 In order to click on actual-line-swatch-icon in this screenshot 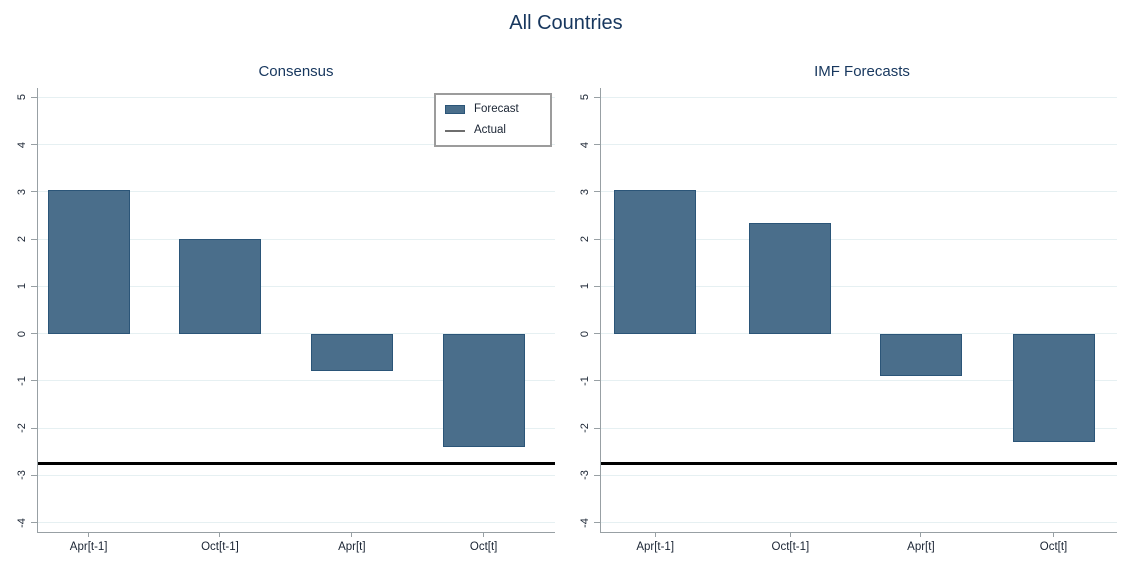, I will do `click(455, 130)`.